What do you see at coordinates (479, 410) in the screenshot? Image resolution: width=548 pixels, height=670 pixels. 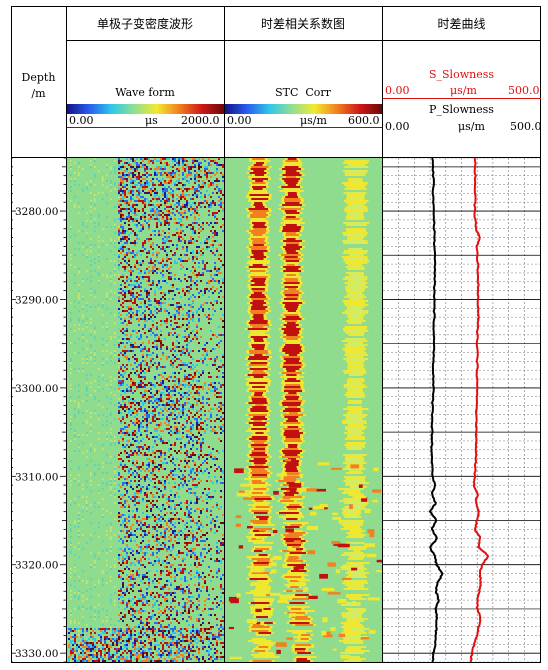 I see `s-slowness-curve` at bounding box center [479, 410].